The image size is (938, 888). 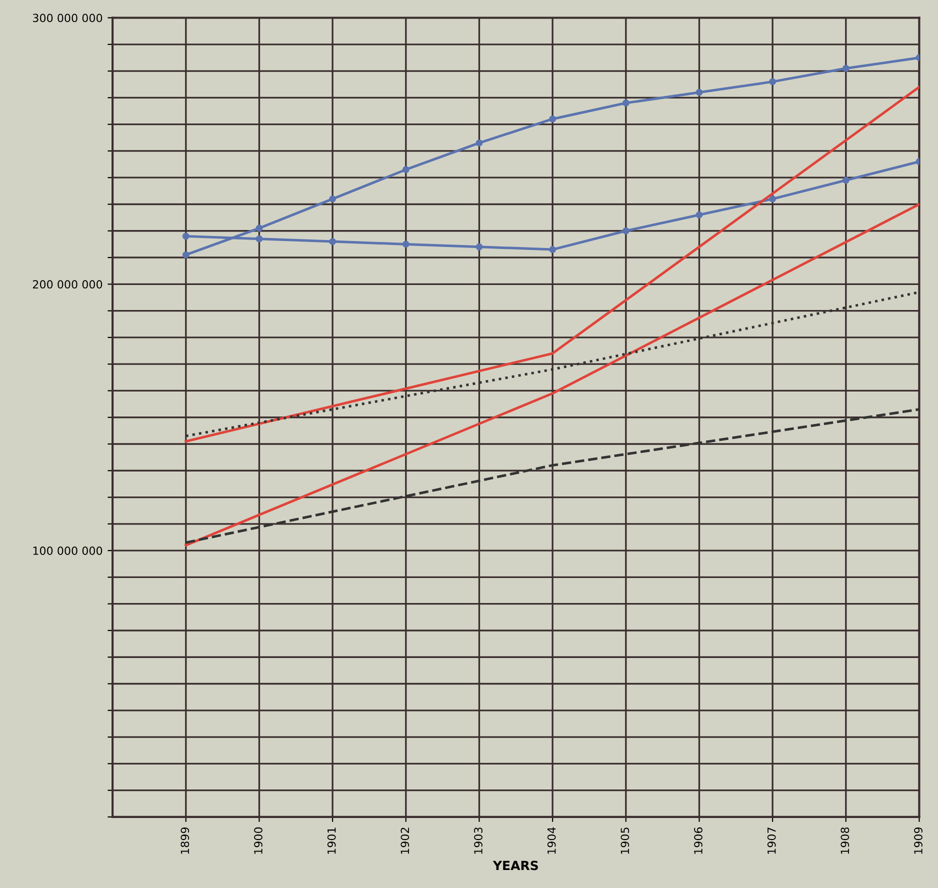 What do you see at coordinates (771, 841) in the screenshot?
I see `x-tick-label: 1907` at bounding box center [771, 841].